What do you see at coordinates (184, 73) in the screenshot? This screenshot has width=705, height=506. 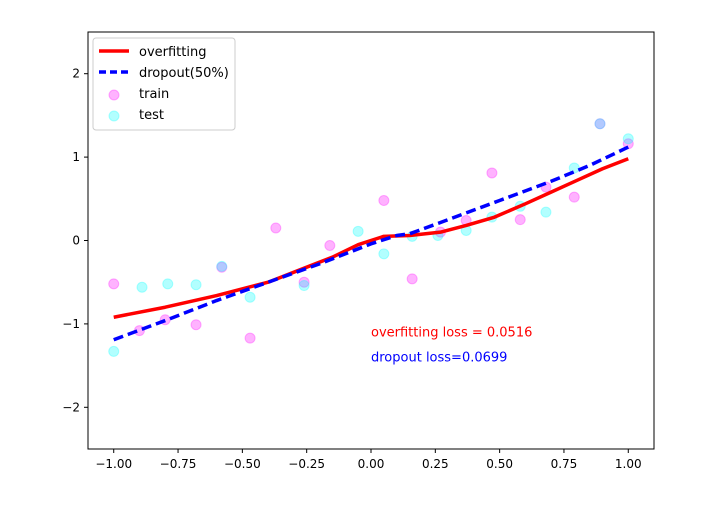 I see `legend-label: dropout(50%)` at bounding box center [184, 73].